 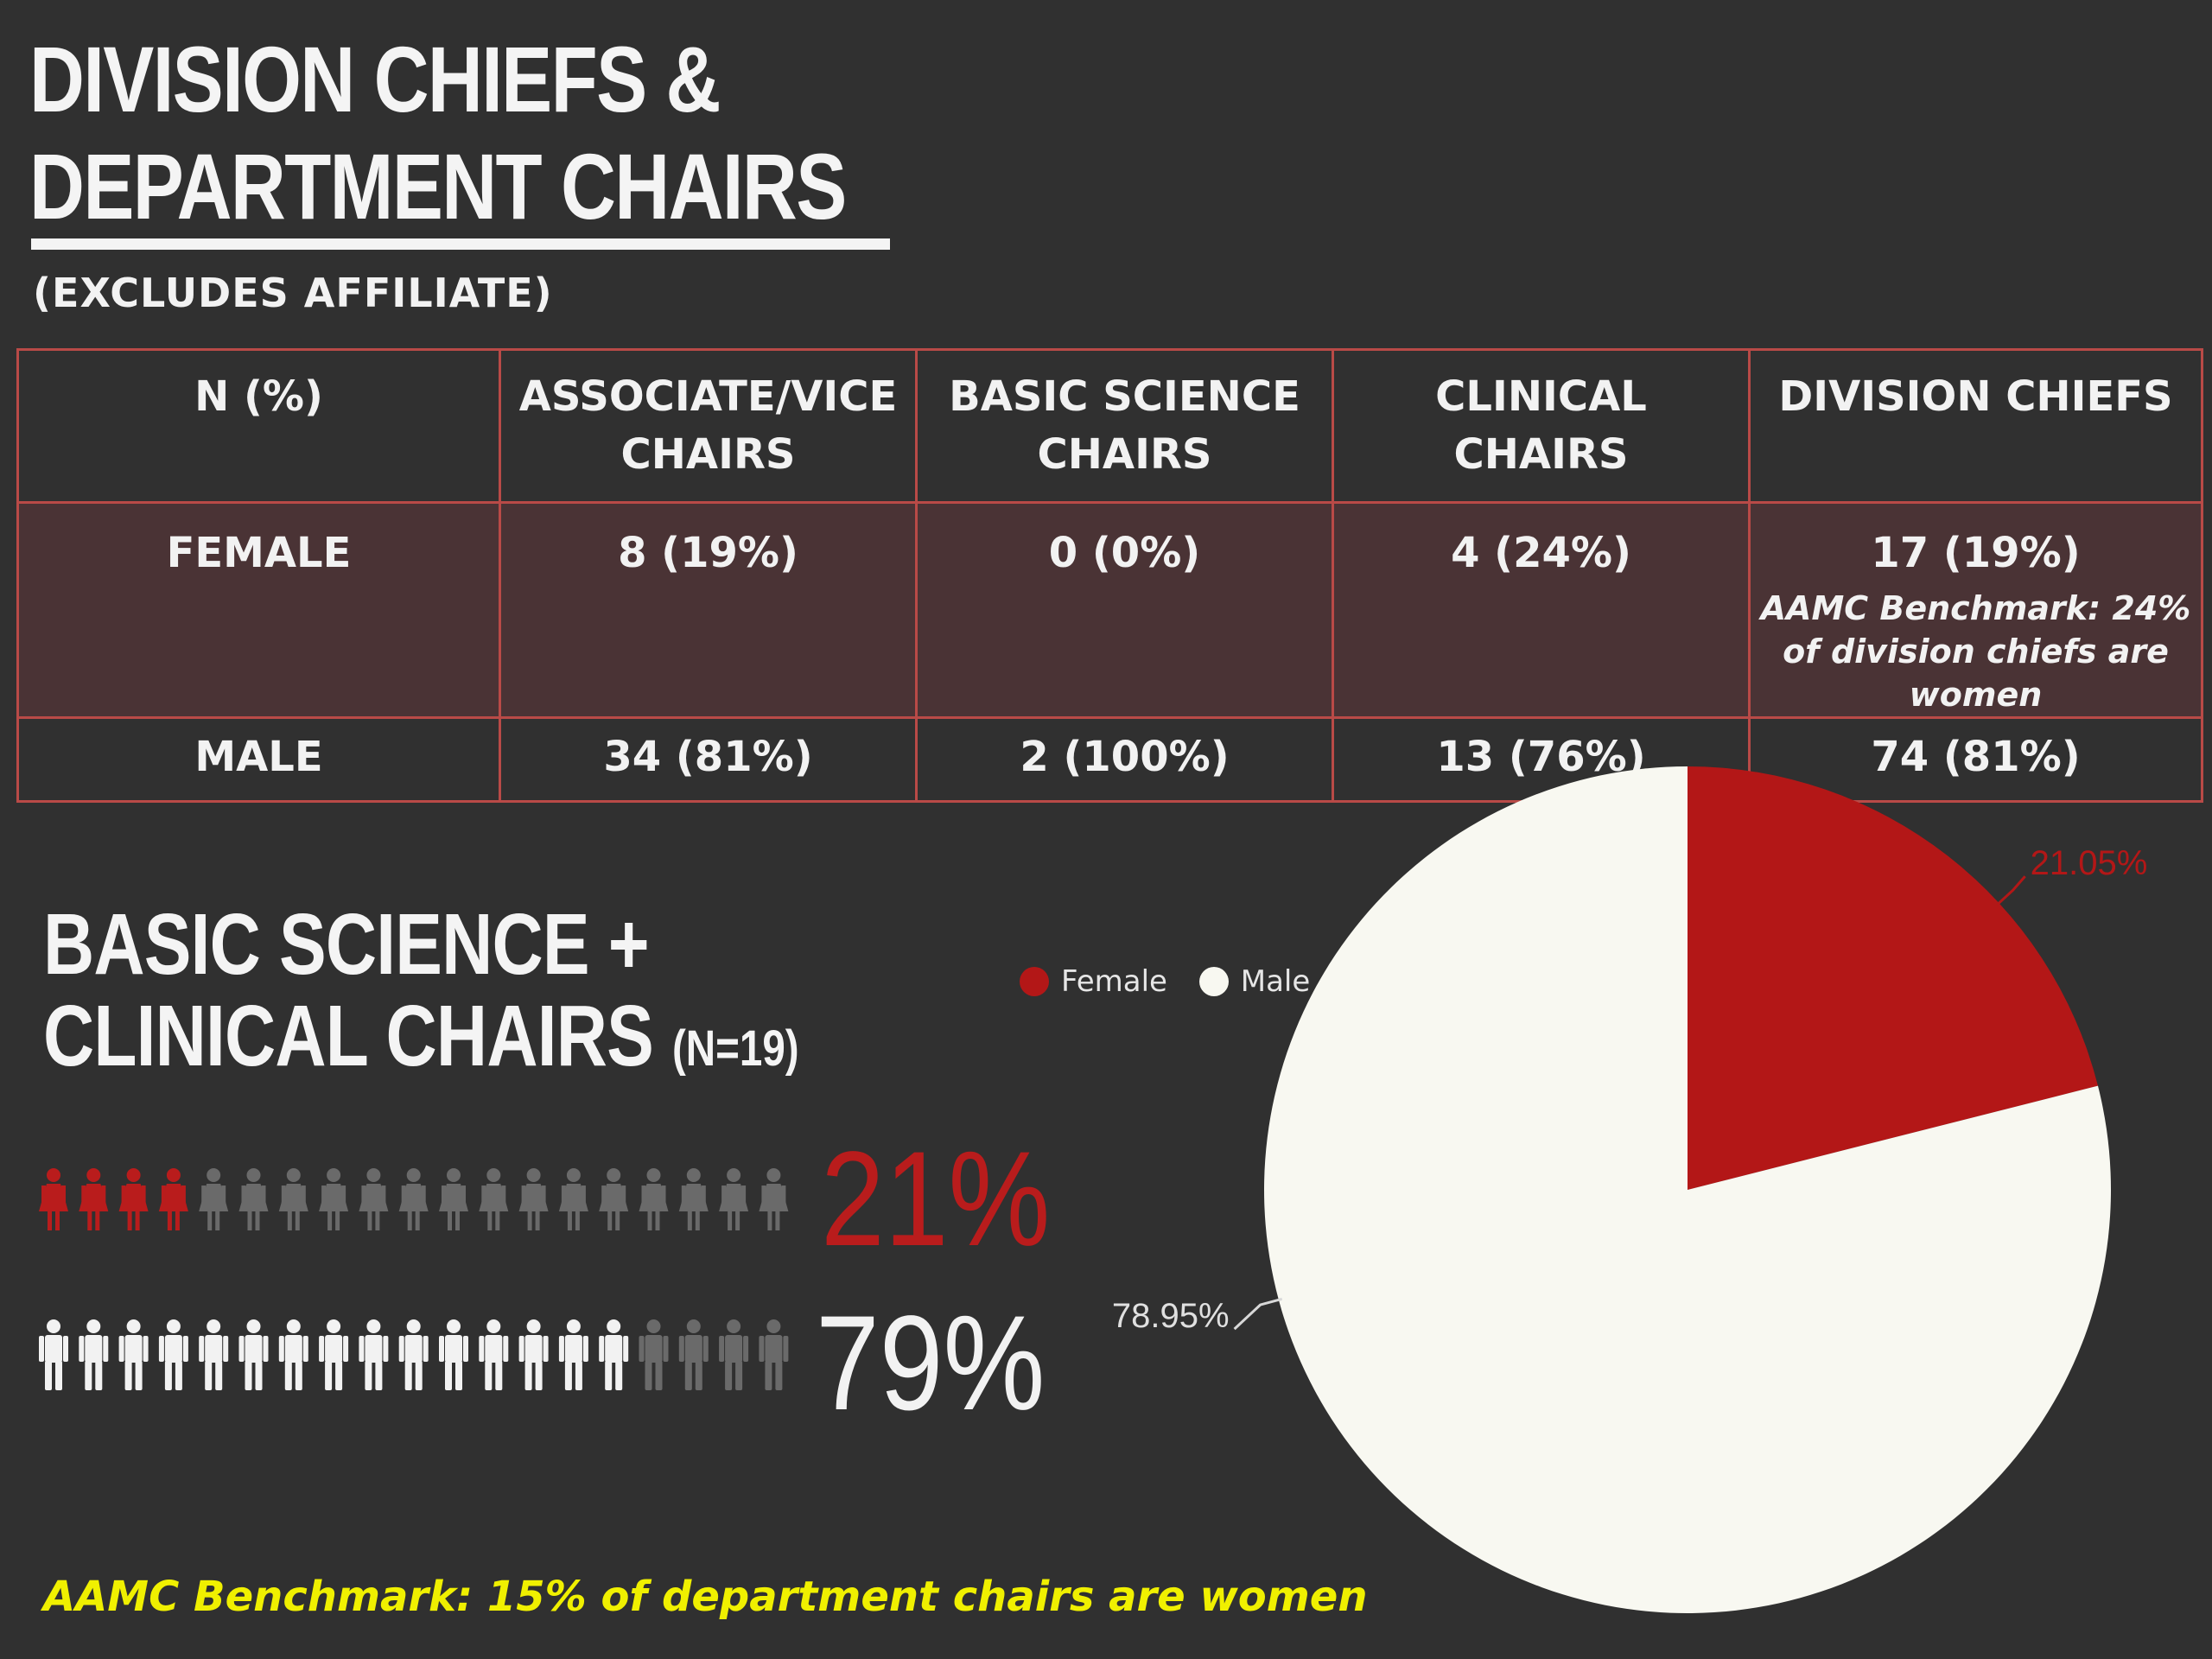 What do you see at coordinates (438, 186) in the screenshot?
I see `title-line-2: DEPARTMENT CHAIRS` at bounding box center [438, 186].